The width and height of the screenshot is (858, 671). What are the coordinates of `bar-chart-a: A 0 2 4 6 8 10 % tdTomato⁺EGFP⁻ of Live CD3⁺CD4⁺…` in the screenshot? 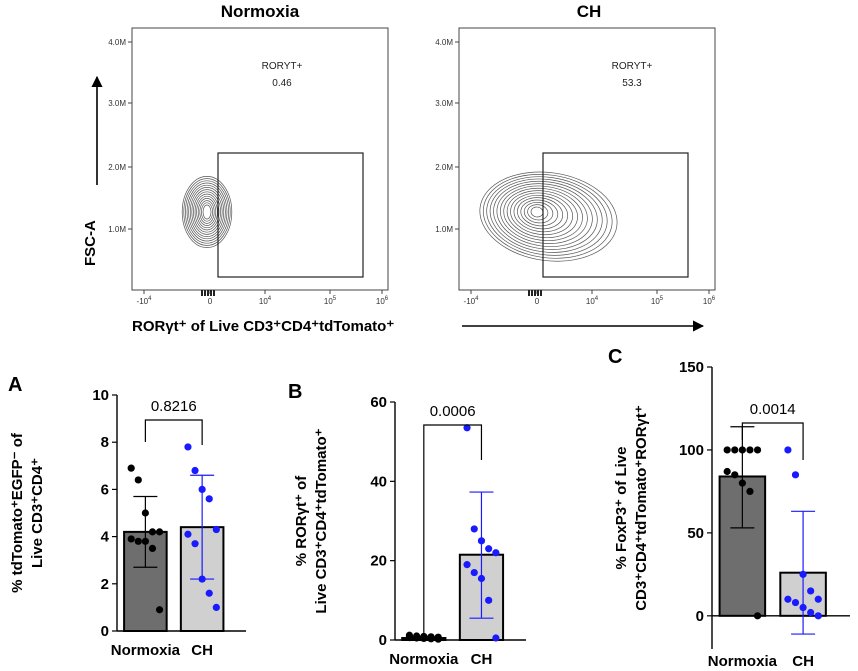 It's located at (127, 516).